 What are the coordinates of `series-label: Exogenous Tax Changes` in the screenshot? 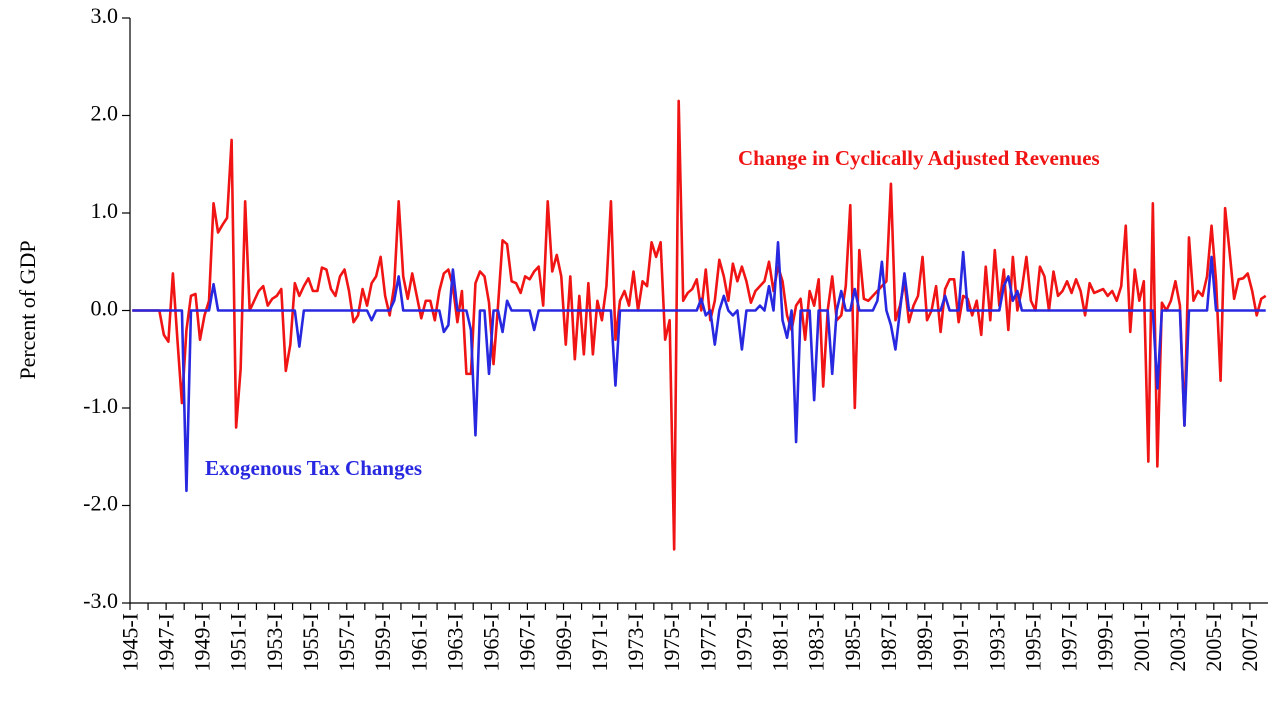 It's located at (313, 468).